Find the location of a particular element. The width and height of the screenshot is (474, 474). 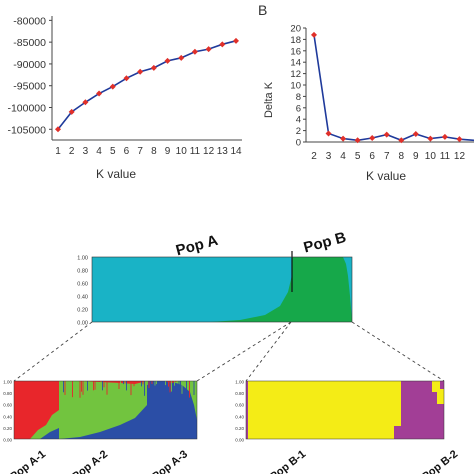

pop-b1-yellow-block is located at coordinates (323, 410).